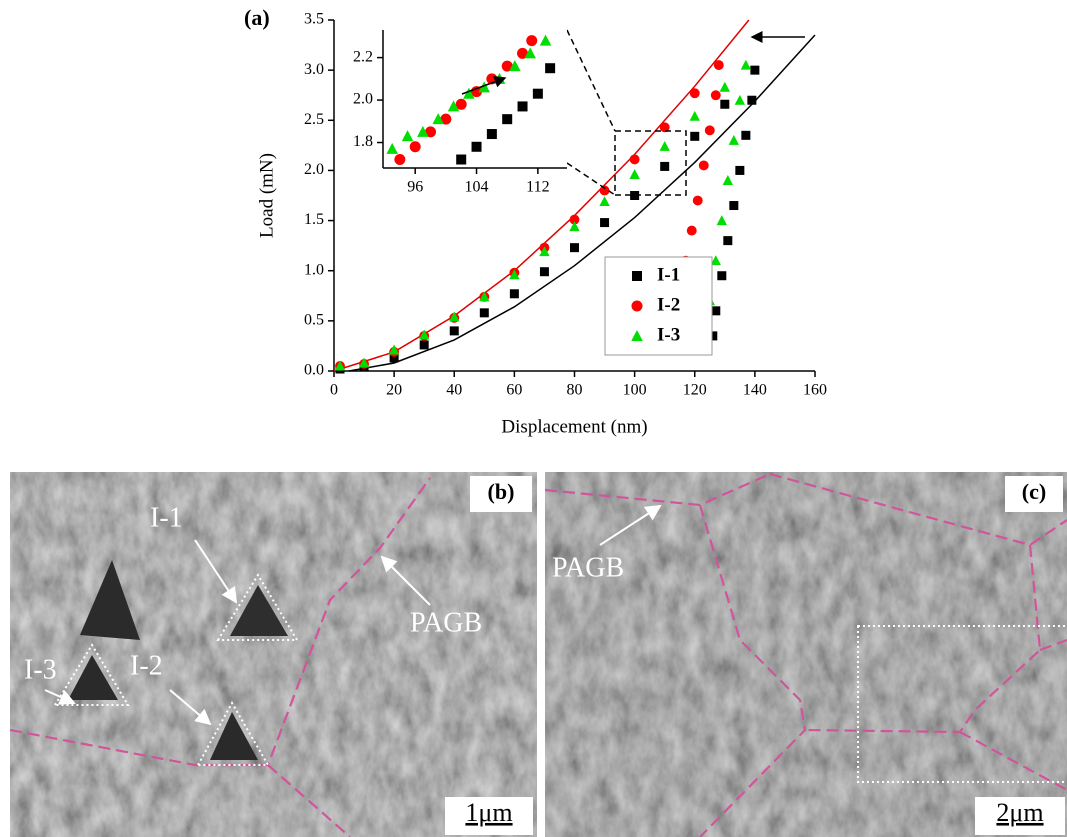 Image resolution: width=1067 pixels, height=837 pixels. Describe the element at coordinates (146, 665) in the screenshot. I see `annotation: I-2` at that location.